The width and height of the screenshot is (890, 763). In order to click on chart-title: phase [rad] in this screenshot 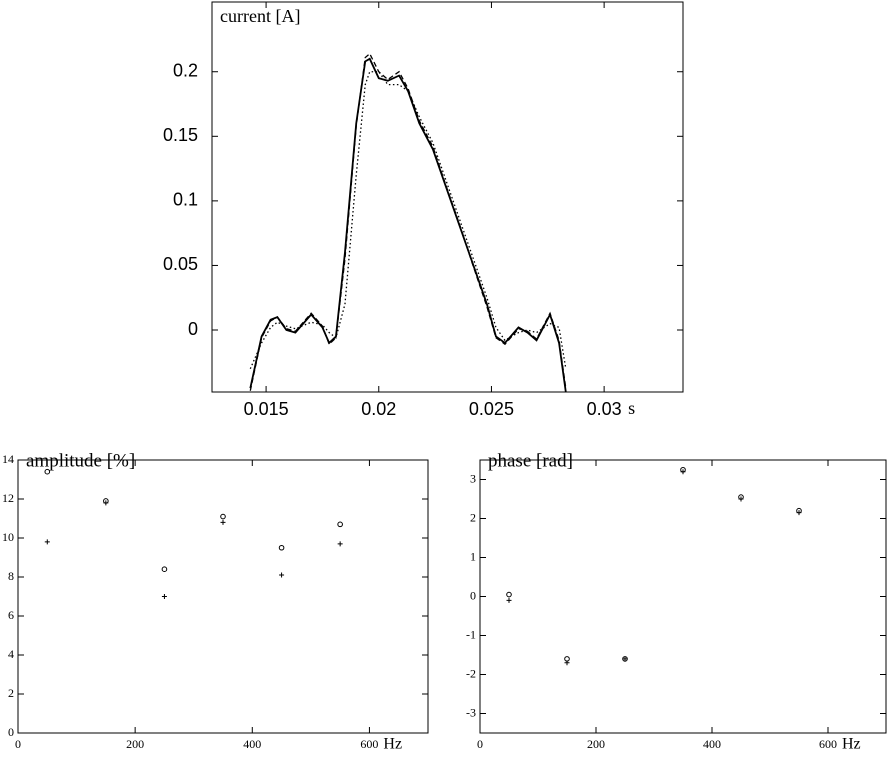, I will do `click(530, 460)`.